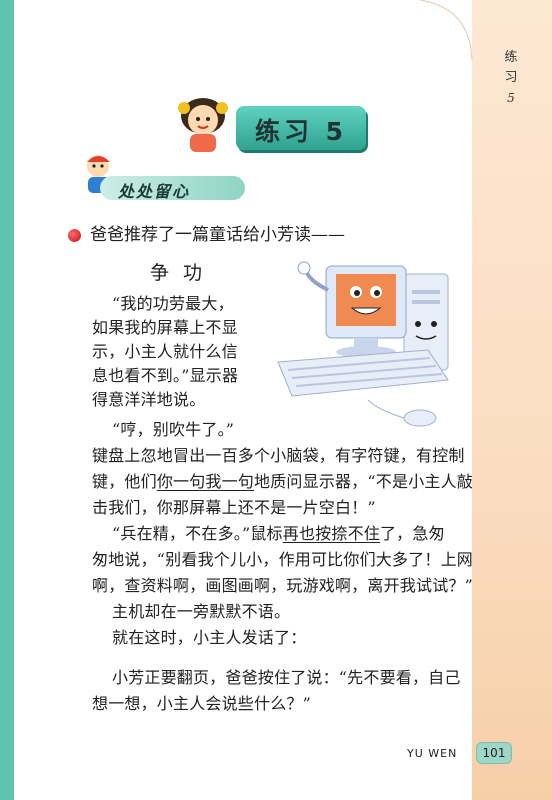 This screenshot has width=552, height=800. Describe the element at coordinates (203, 125) in the screenshot. I see `girl-mascot-icon` at that location.